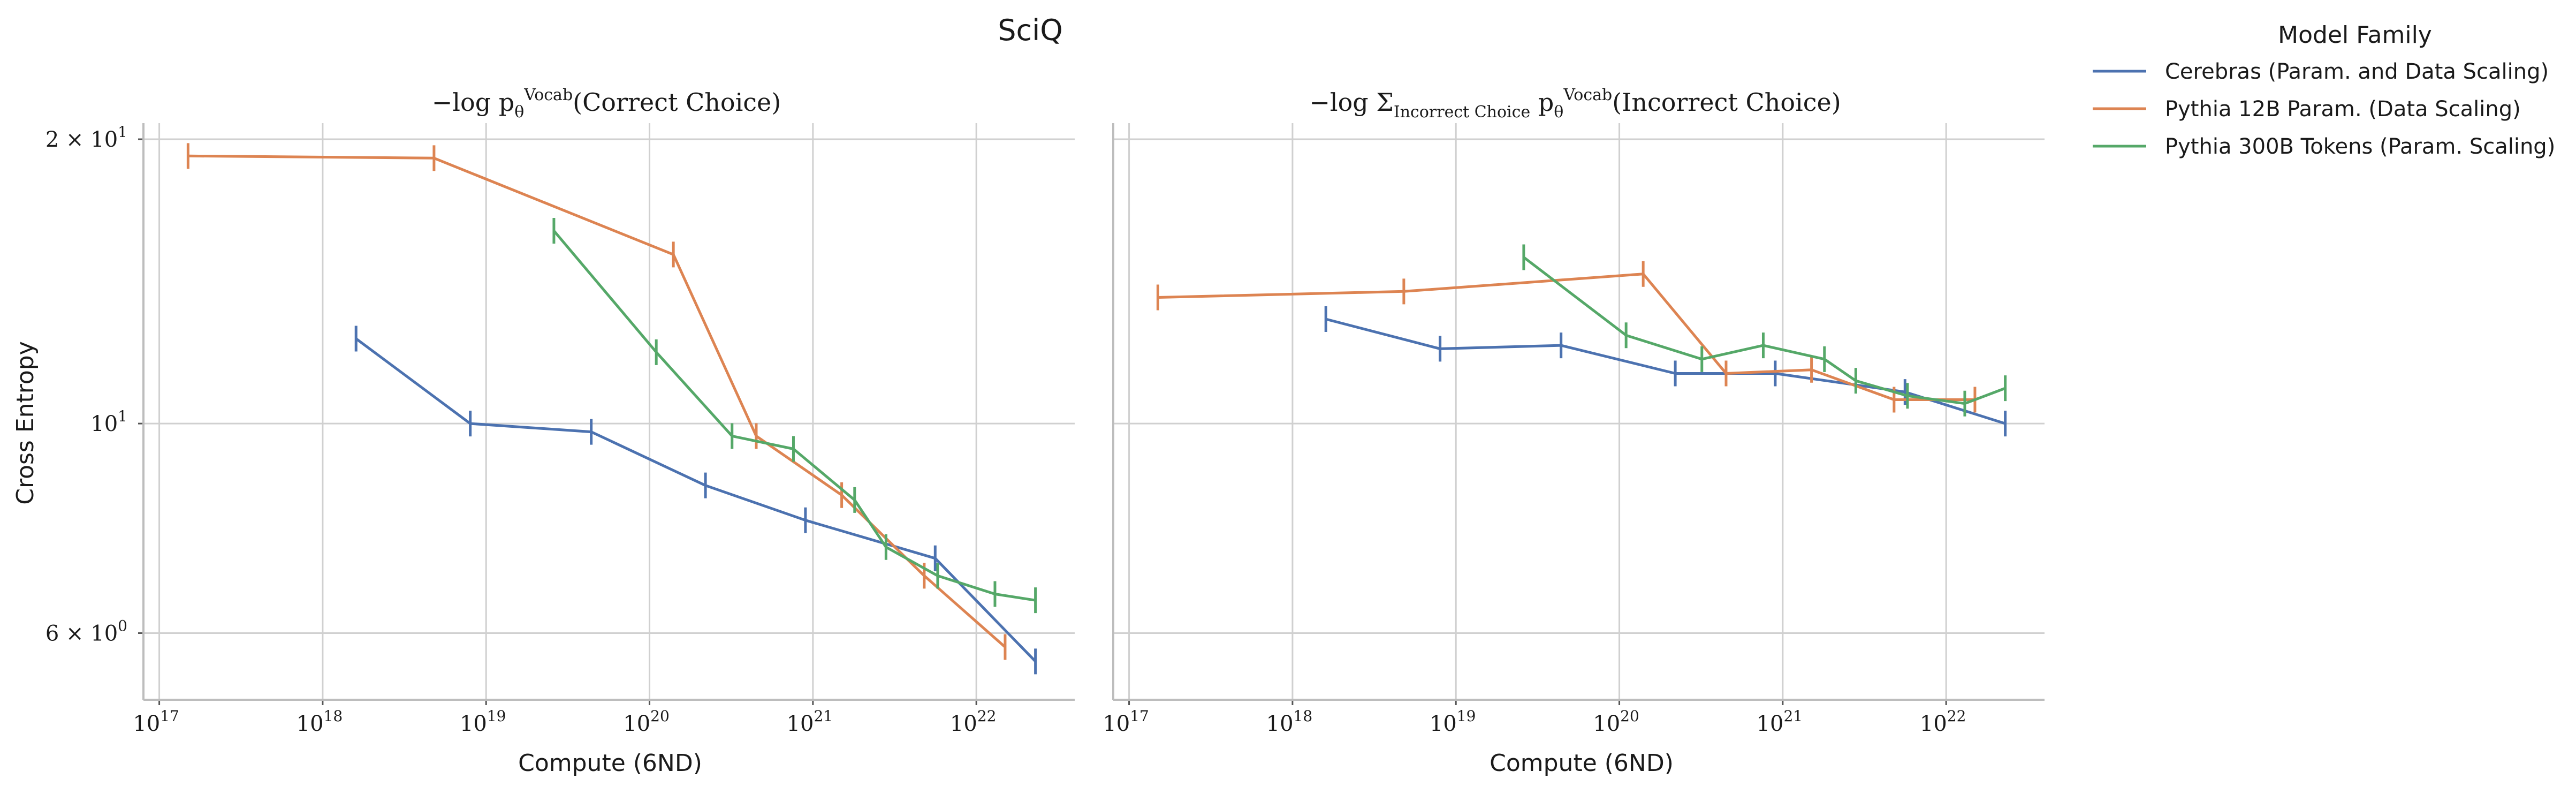 This screenshot has width=2576, height=794. What do you see at coordinates (473, 102) in the screenshot?
I see `panel-1-title-main: −log p` at bounding box center [473, 102].